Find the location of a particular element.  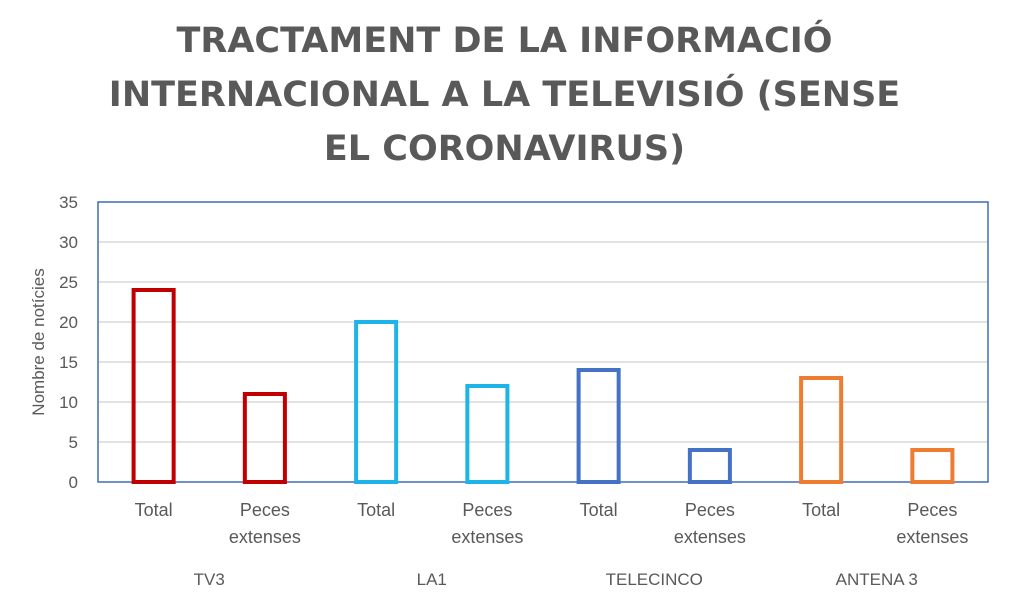

x-group-label: TELECINCO is located at coordinates (654, 579).